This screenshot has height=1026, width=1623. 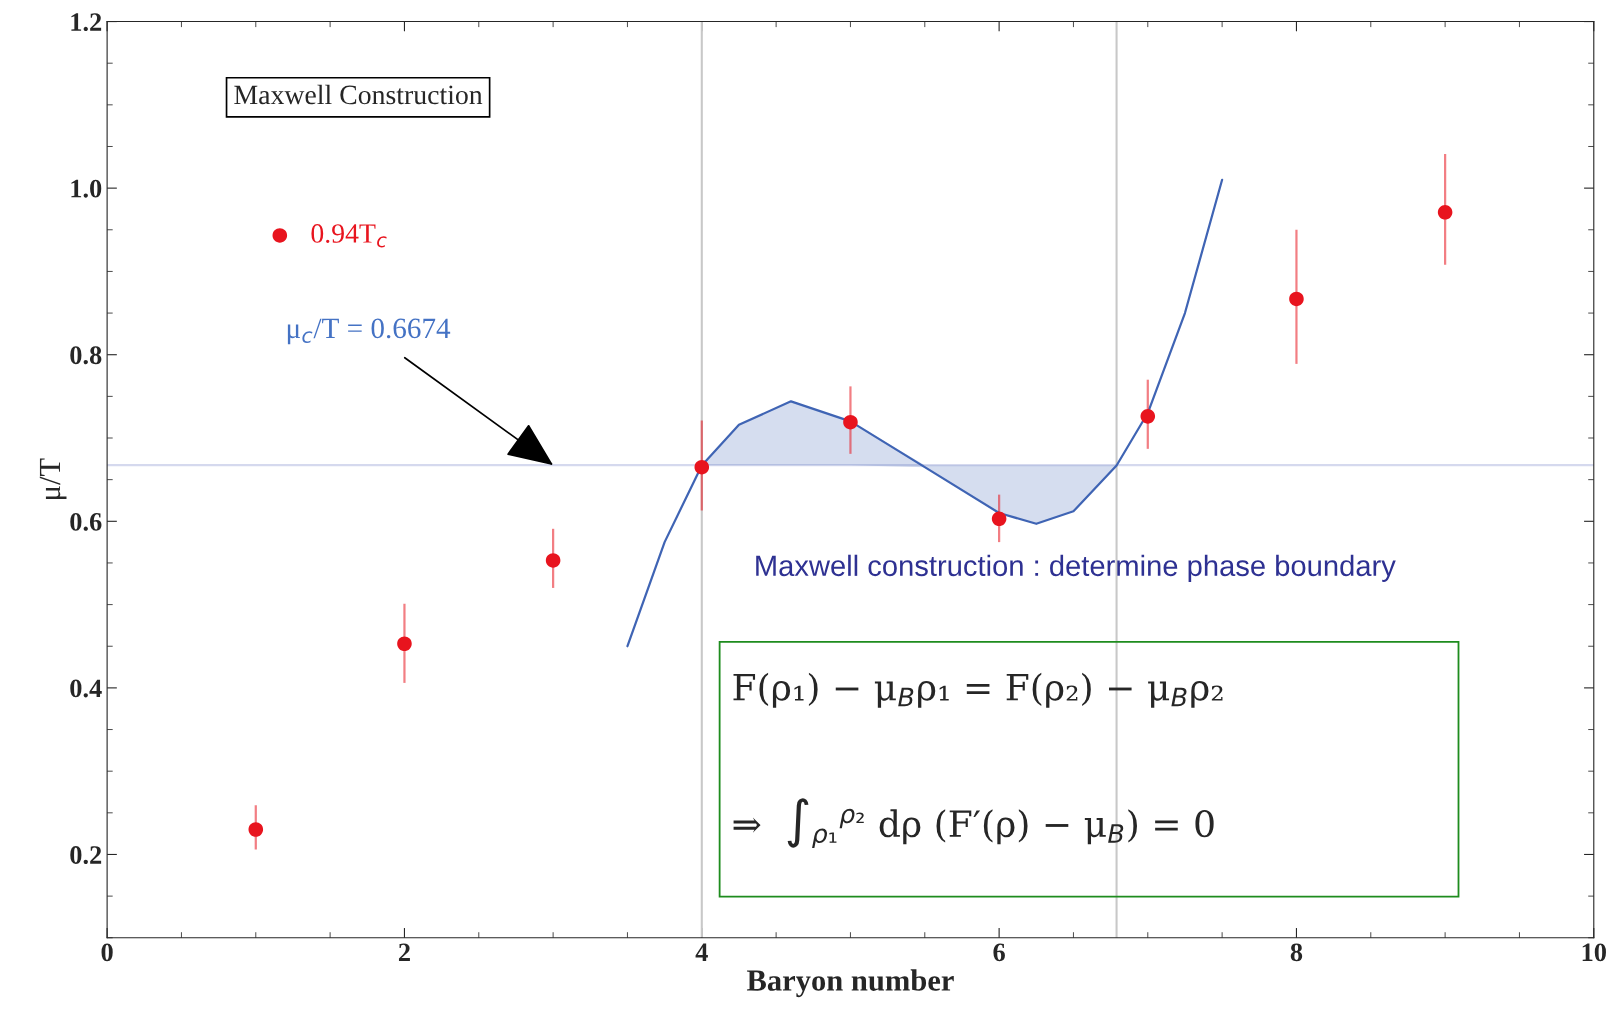 What do you see at coordinates (978, 690) in the screenshot?
I see `annotation: F(ρ₁) − μ$_{B}$ρ₁ = F(ρ₂) − μ$_{B}$ρ₂` at bounding box center [978, 690].